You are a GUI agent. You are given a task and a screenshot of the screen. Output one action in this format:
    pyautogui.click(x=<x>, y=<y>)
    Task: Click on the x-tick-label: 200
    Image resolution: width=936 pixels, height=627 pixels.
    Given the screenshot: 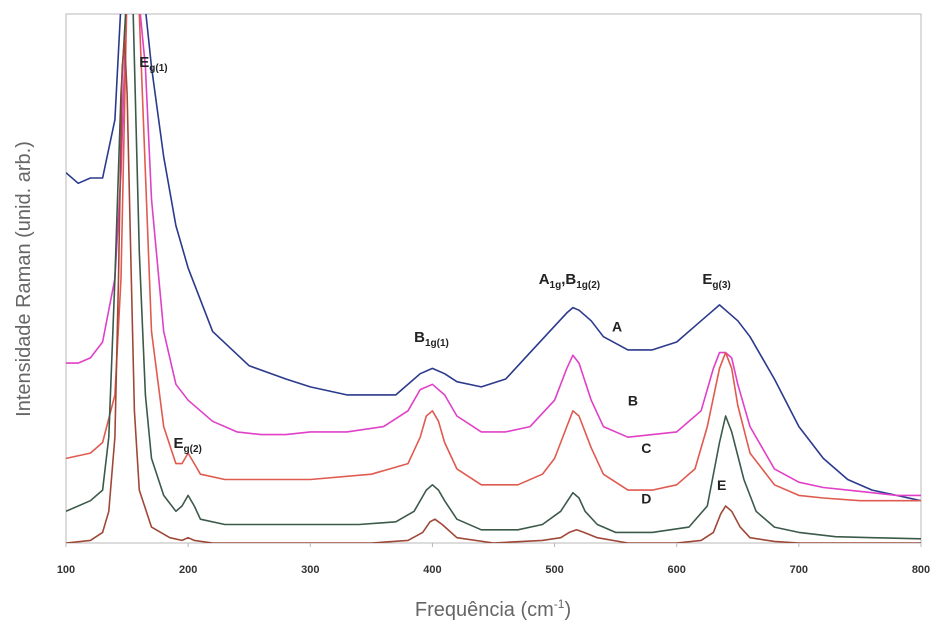 What is the action you would take?
    pyautogui.click(x=188, y=570)
    